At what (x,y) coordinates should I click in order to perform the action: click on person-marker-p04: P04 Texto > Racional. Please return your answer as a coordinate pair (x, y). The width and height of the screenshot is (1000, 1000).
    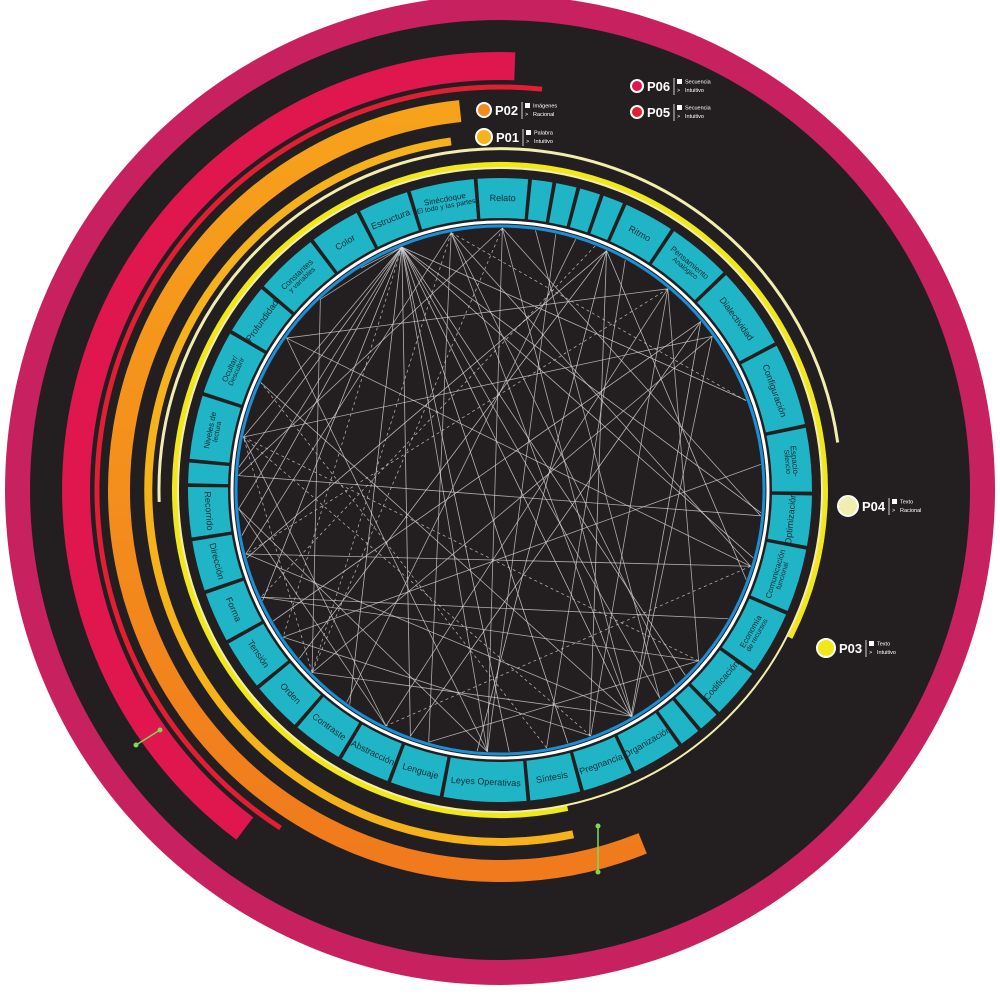
    Looking at the image, I should click on (879, 506).